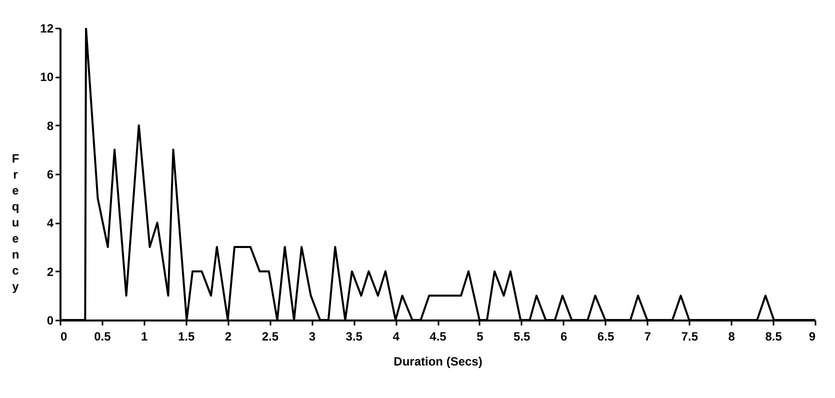 This screenshot has width=835, height=398. What do you see at coordinates (648, 337) in the screenshot?
I see `x-tick-label: 7` at bounding box center [648, 337].